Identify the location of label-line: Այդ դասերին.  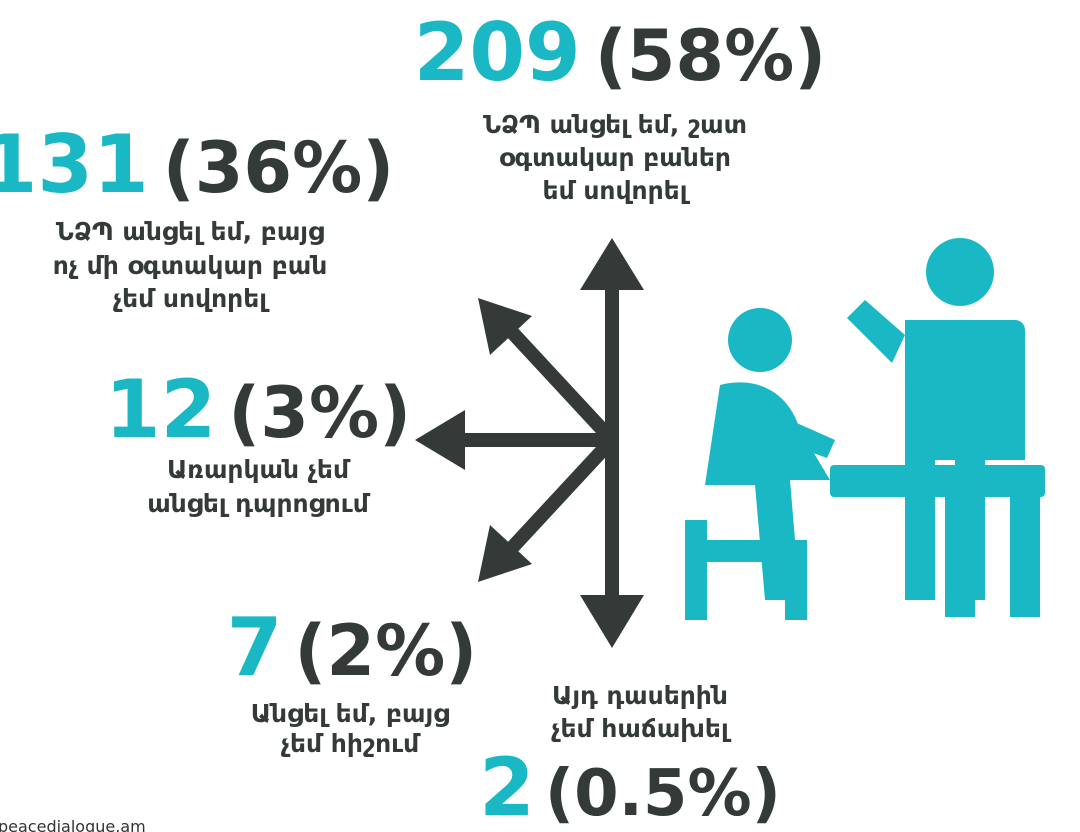
(640, 695).